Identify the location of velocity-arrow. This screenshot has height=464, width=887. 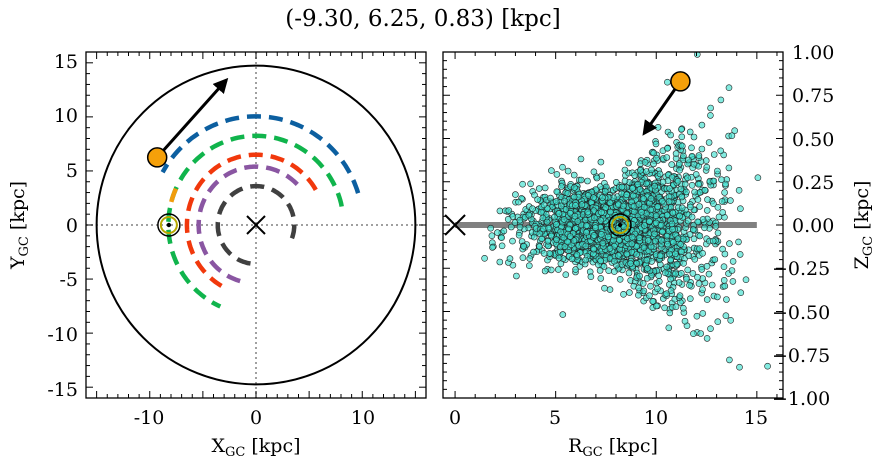
(192, 118).